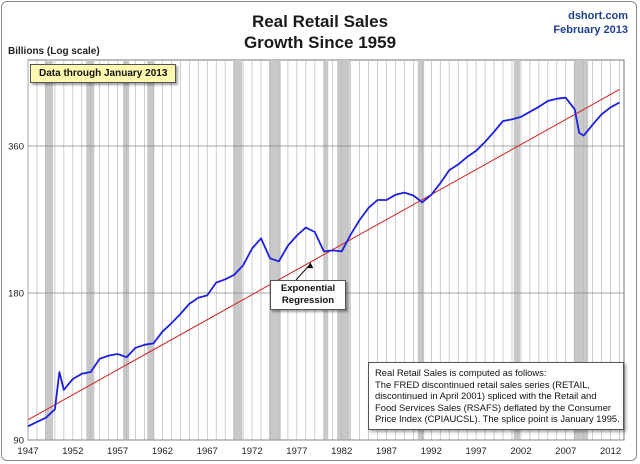  What do you see at coordinates (320, 21) in the screenshot?
I see `chart-title-line1: Real Retail Sales` at bounding box center [320, 21].